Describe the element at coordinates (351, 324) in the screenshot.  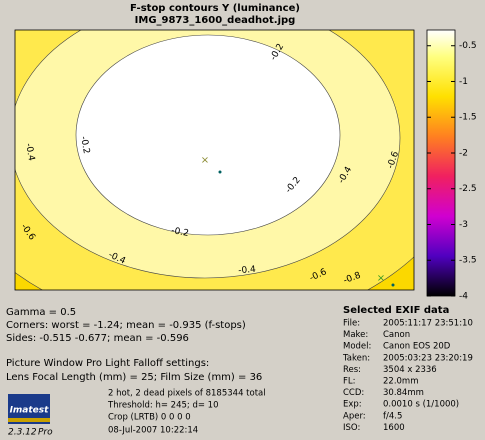
I see `exif-key: File:` at that location.